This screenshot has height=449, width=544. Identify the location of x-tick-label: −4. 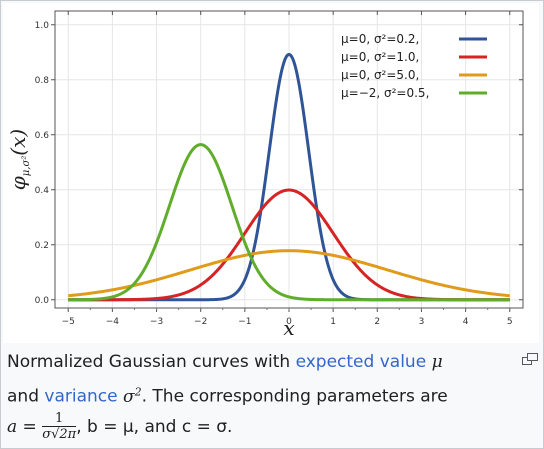
(113, 322).